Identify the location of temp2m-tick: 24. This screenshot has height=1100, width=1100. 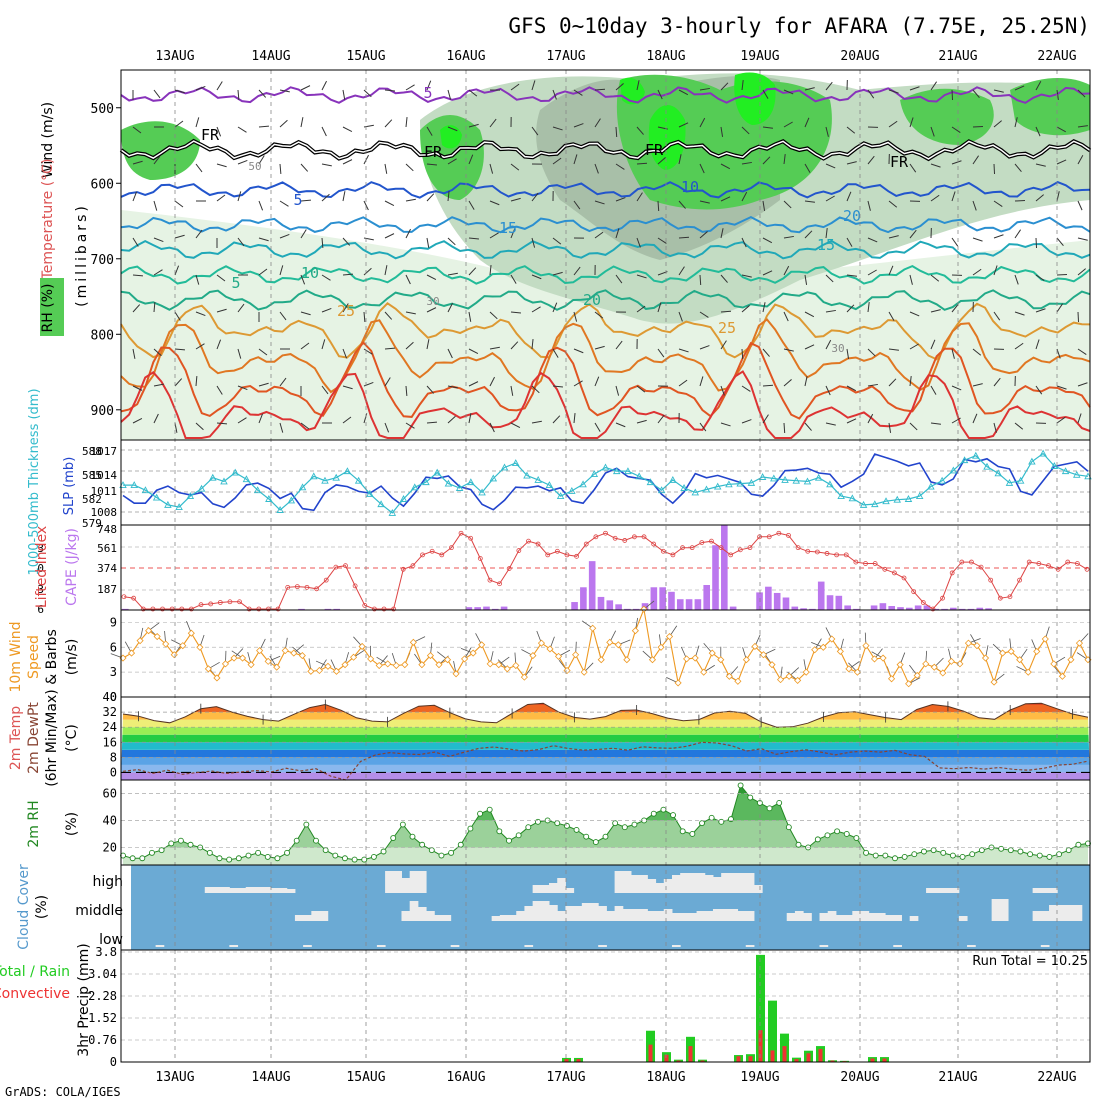
(110, 727).